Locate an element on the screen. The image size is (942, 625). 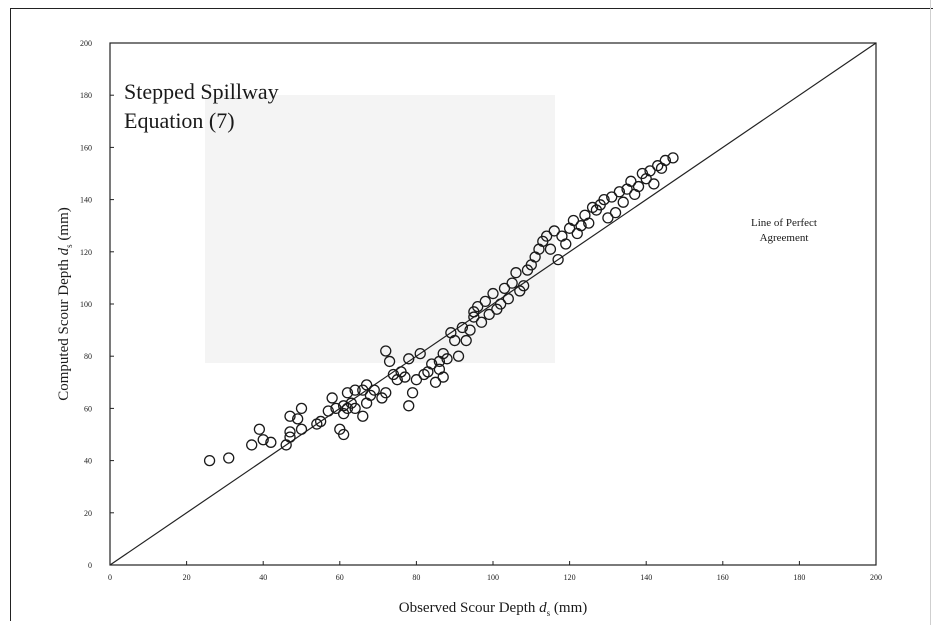
chart-title-line-1: Stepped Spillway is located at coordinates (201, 91).